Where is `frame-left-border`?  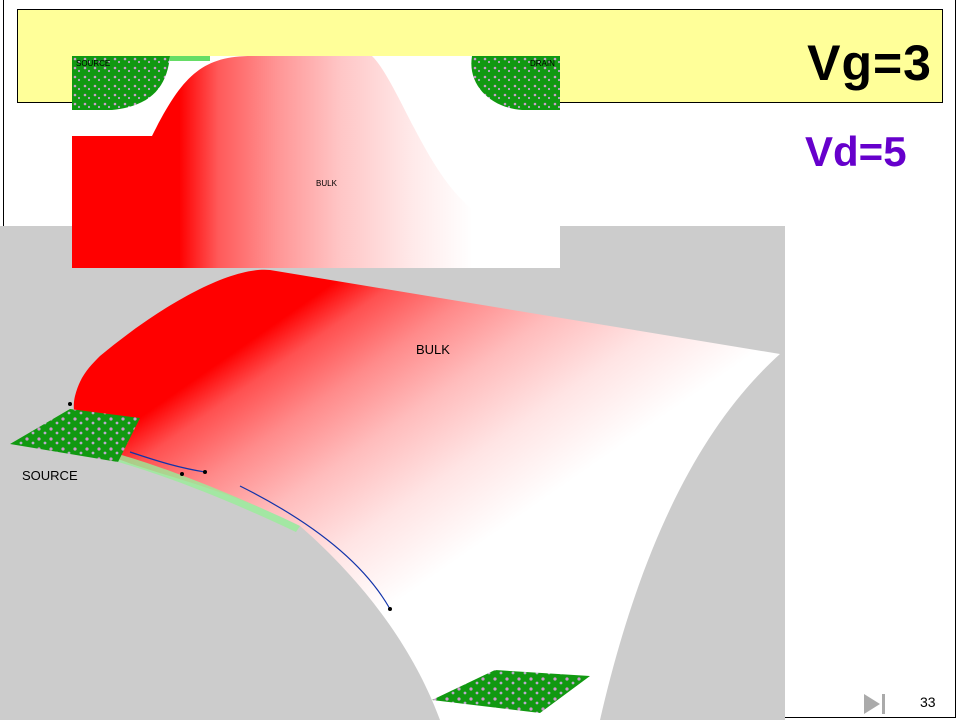 frame-left-border is located at coordinates (3, 115).